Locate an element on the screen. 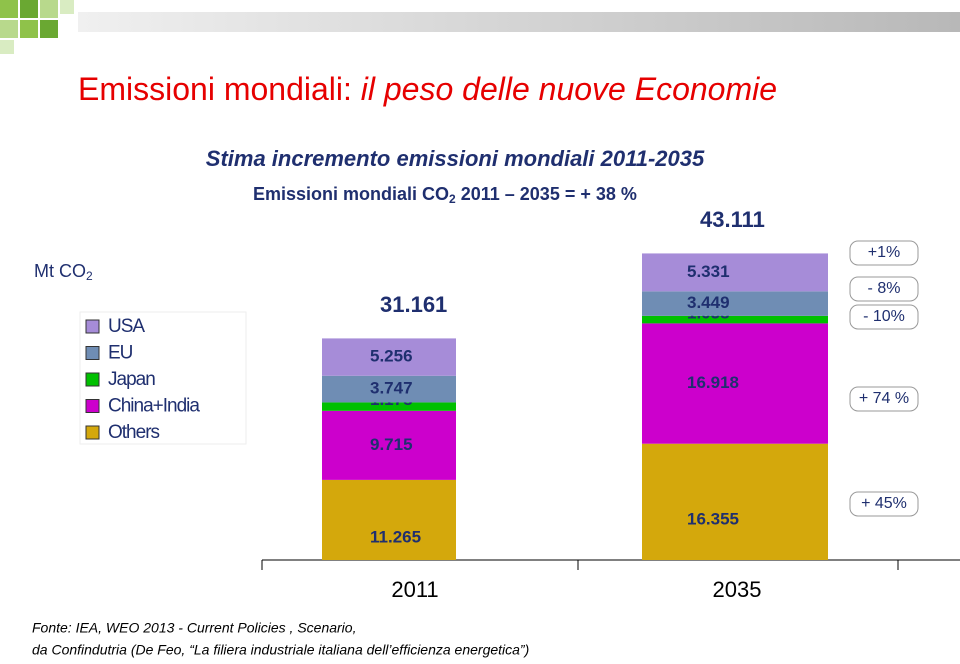  change-label: - 8% is located at coordinates (884, 288).